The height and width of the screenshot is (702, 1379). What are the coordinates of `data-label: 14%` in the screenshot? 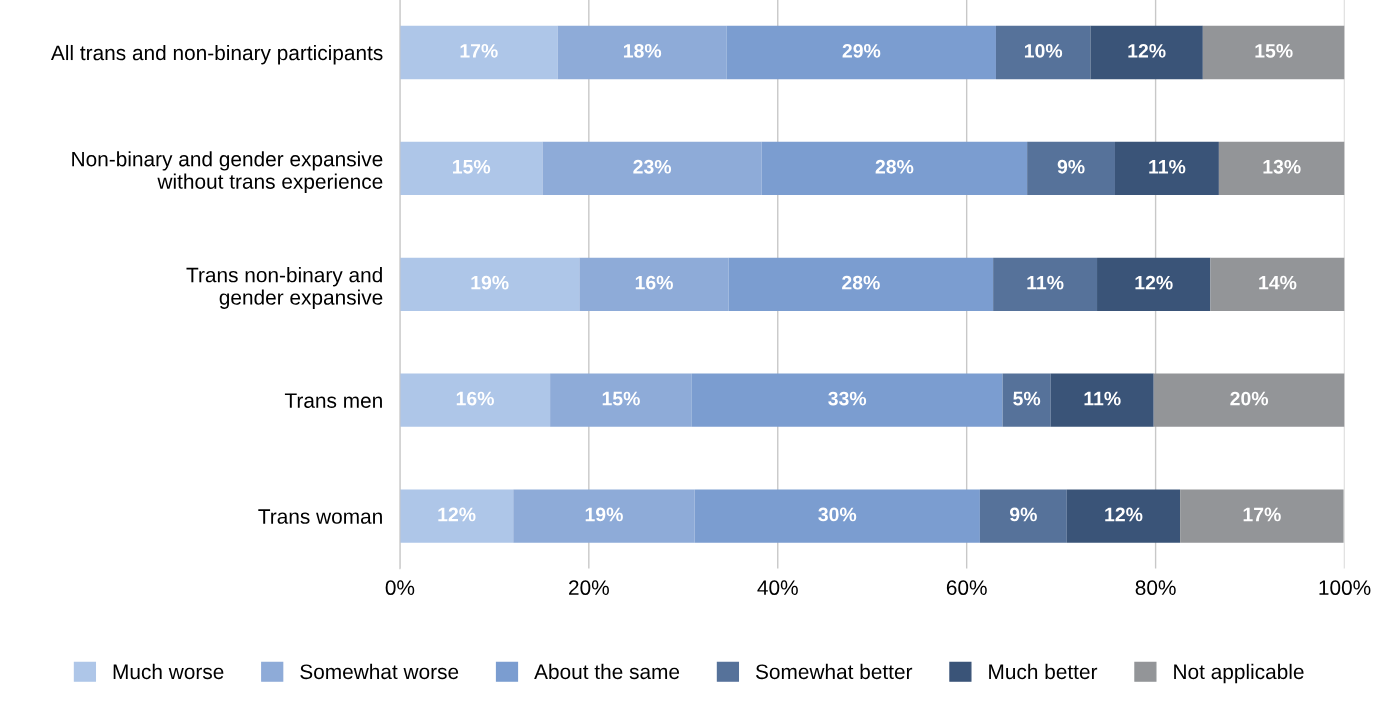 It's located at (1278, 282).